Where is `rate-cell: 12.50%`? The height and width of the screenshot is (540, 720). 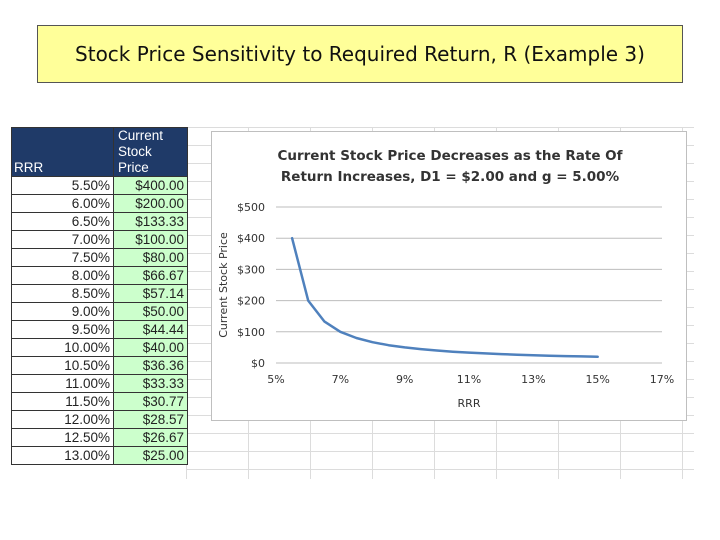 rate-cell: 12.50% is located at coordinates (62, 437).